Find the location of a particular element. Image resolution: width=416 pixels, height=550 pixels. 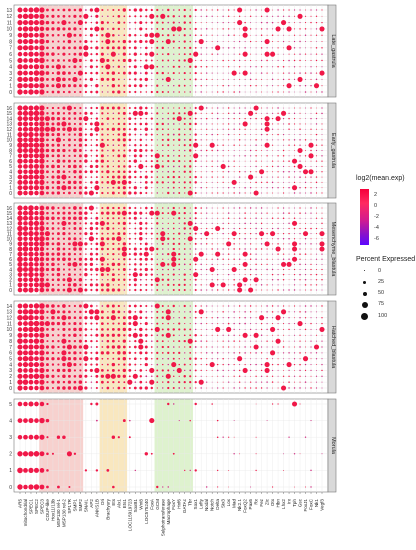

gene-tick-label: Nk2.1 is located at coordinates (239, 505).